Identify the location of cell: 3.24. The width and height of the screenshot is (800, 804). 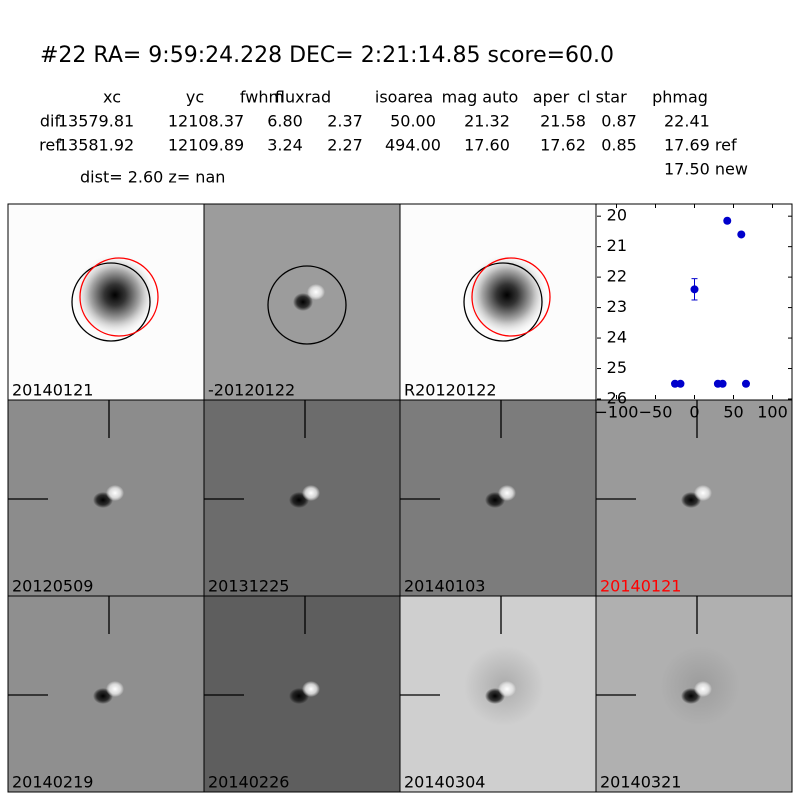
(285, 145).